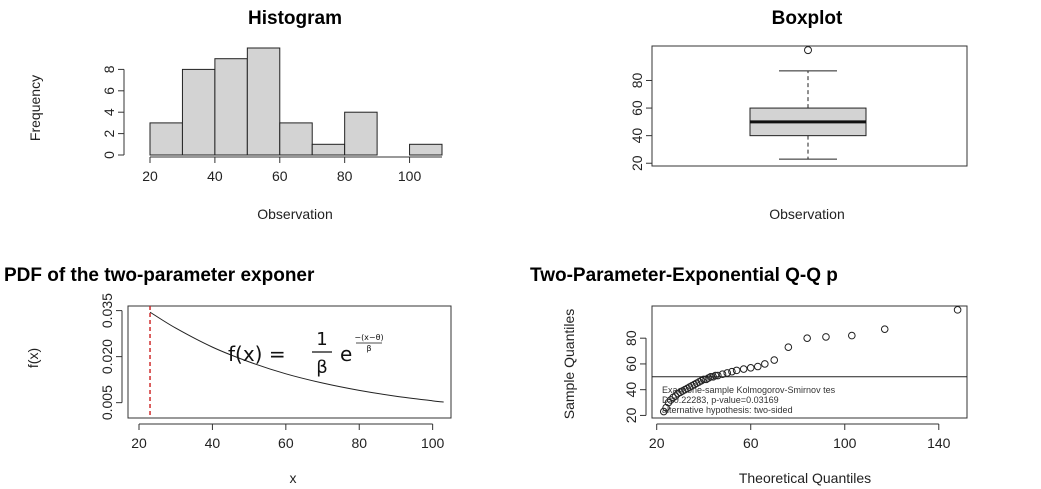 This screenshot has width=1041, height=489. Describe the element at coordinates (637, 136) in the screenshot. I see `boxplot-y-tick-label: 40` at that location.